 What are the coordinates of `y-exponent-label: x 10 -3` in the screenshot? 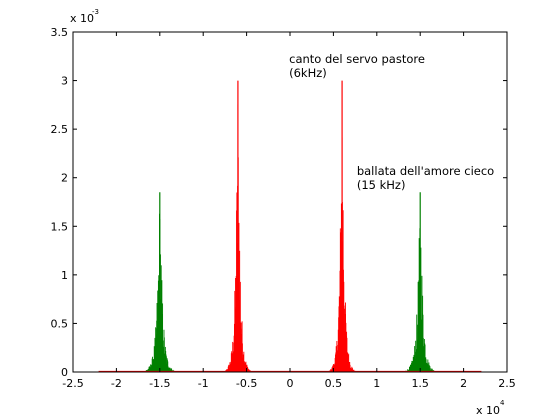 It's located at (84, 16).